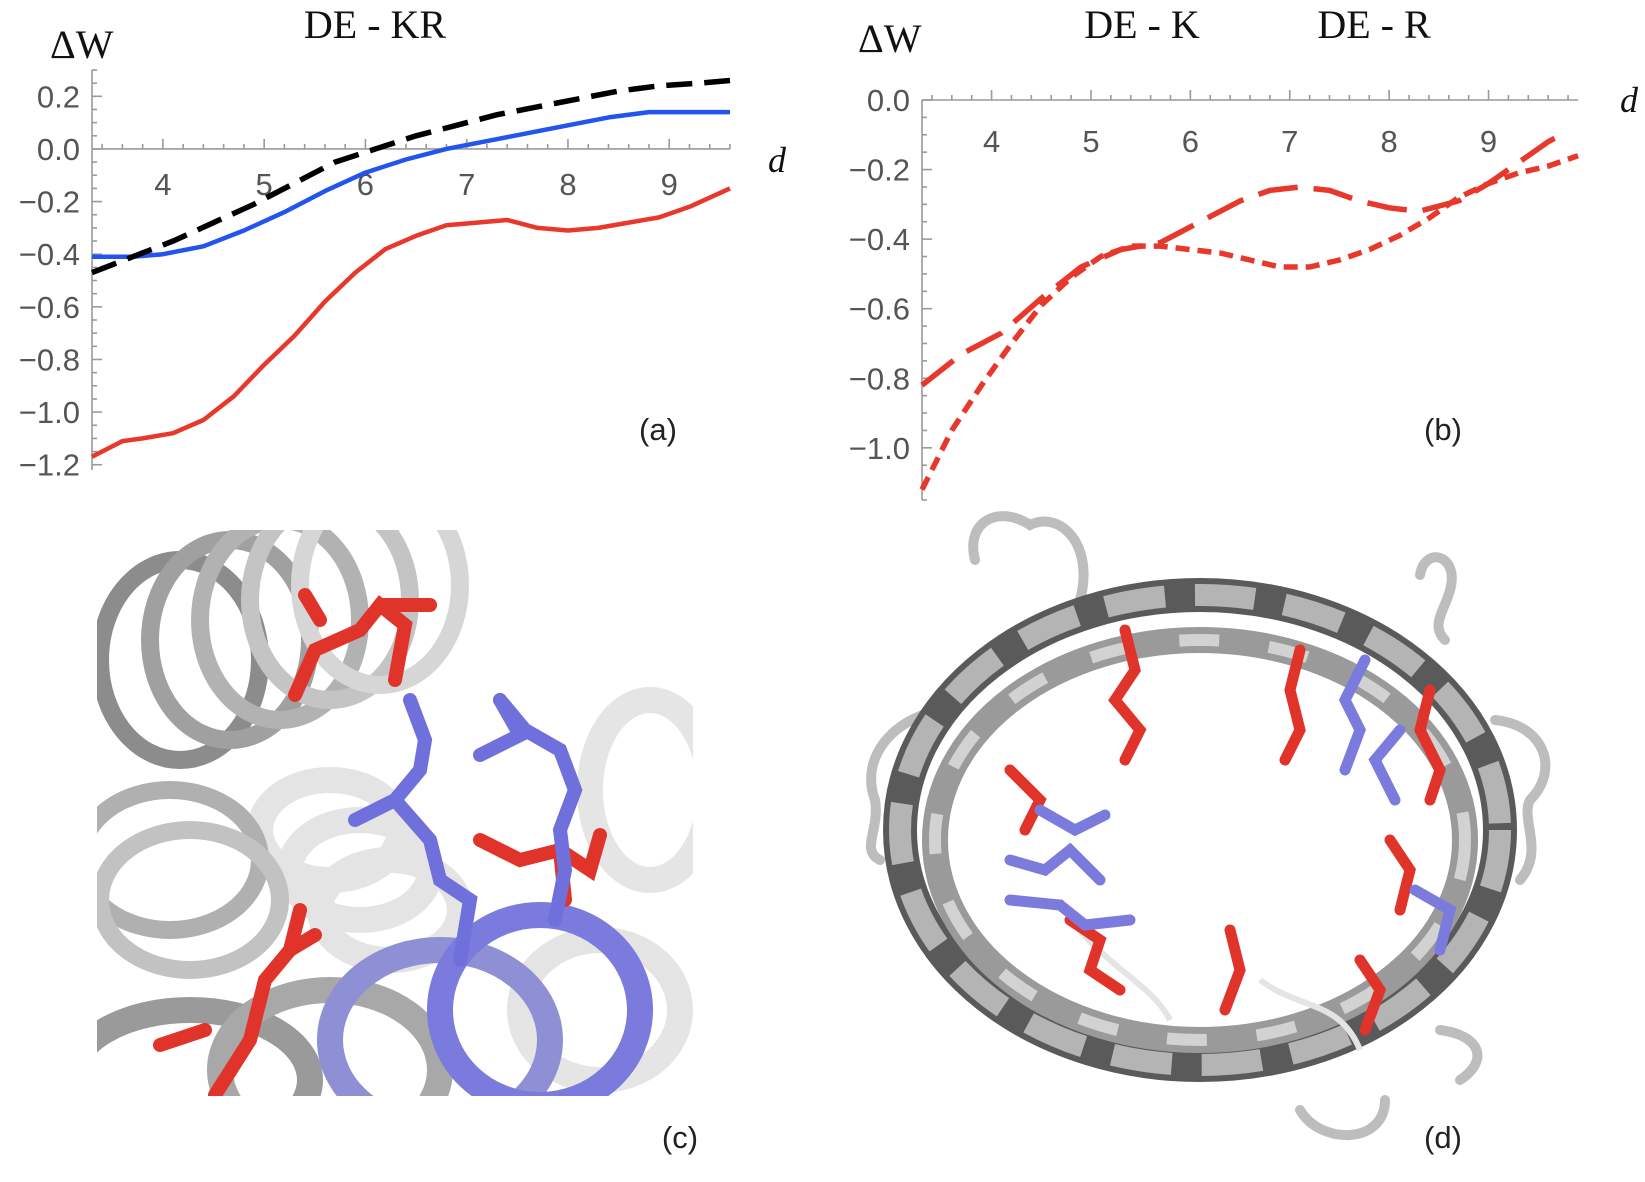  What do you see at coordinates (1190, 141) in the screenshot?
I see `panel-b-x-tick-label: 6` at bounding box center [1190, 141].